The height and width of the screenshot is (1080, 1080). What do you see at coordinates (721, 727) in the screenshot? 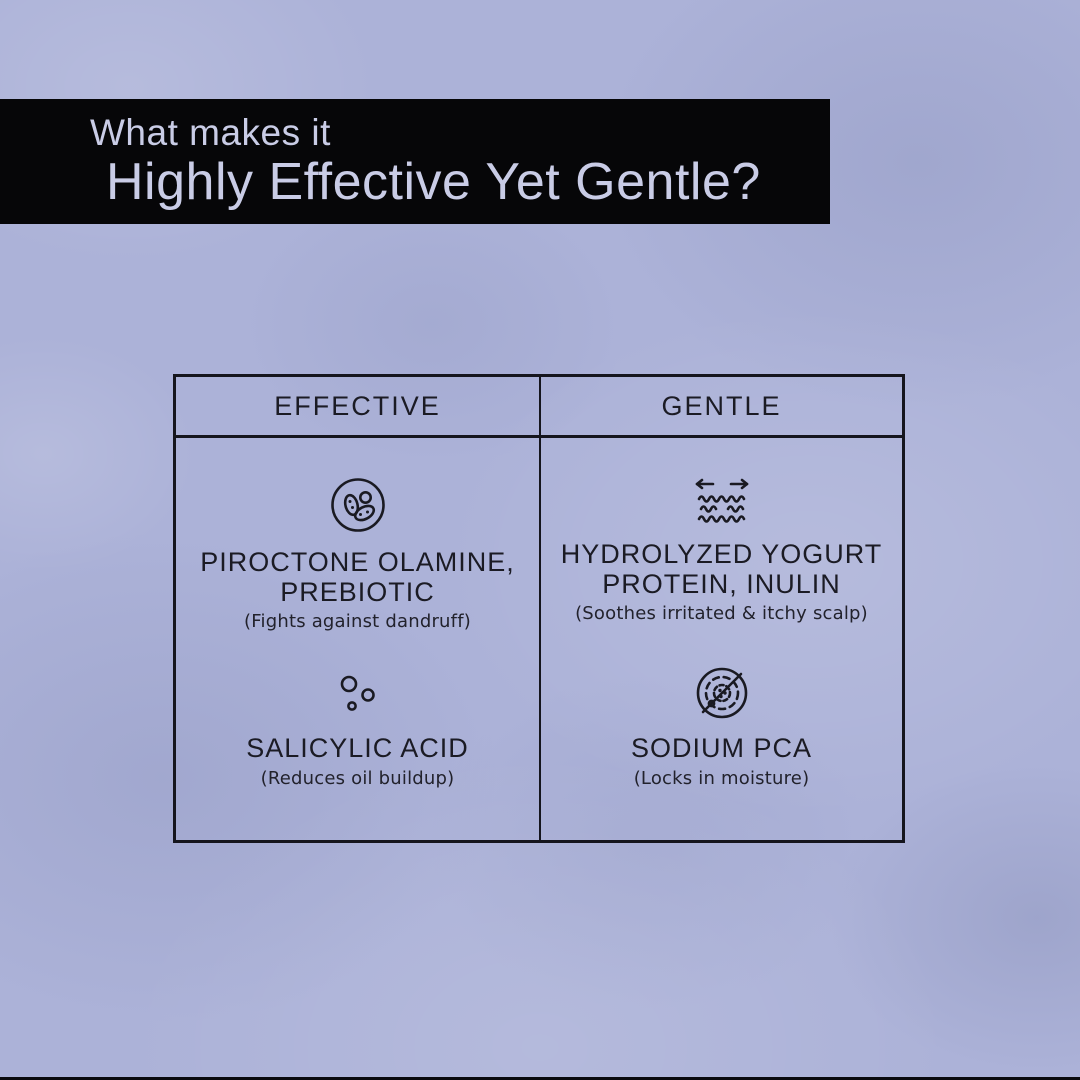
I see `ingredient-block-sodium-pca: SODIUM PCA (Locks in moisture)` at bounding box center [721, 727].